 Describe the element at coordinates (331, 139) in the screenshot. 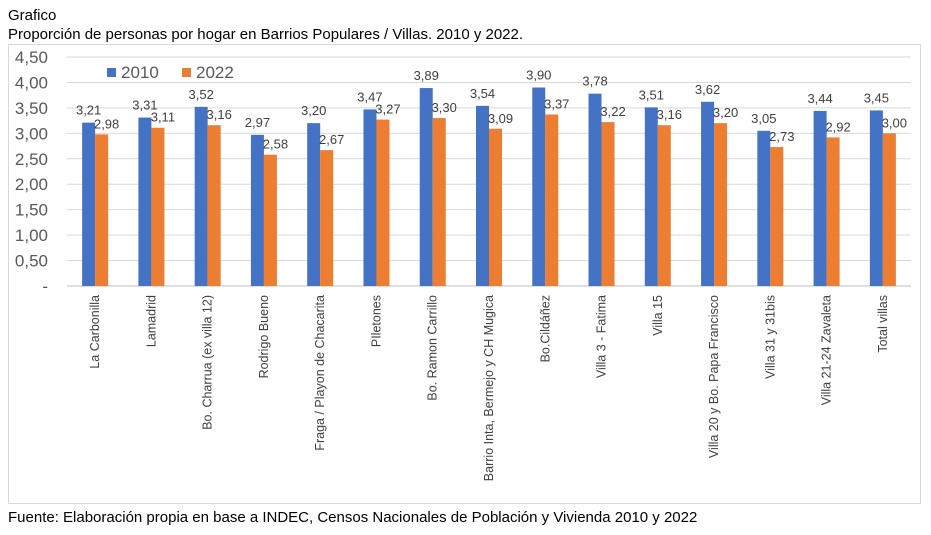

I see `data-label-2022: 2,67` at that location.